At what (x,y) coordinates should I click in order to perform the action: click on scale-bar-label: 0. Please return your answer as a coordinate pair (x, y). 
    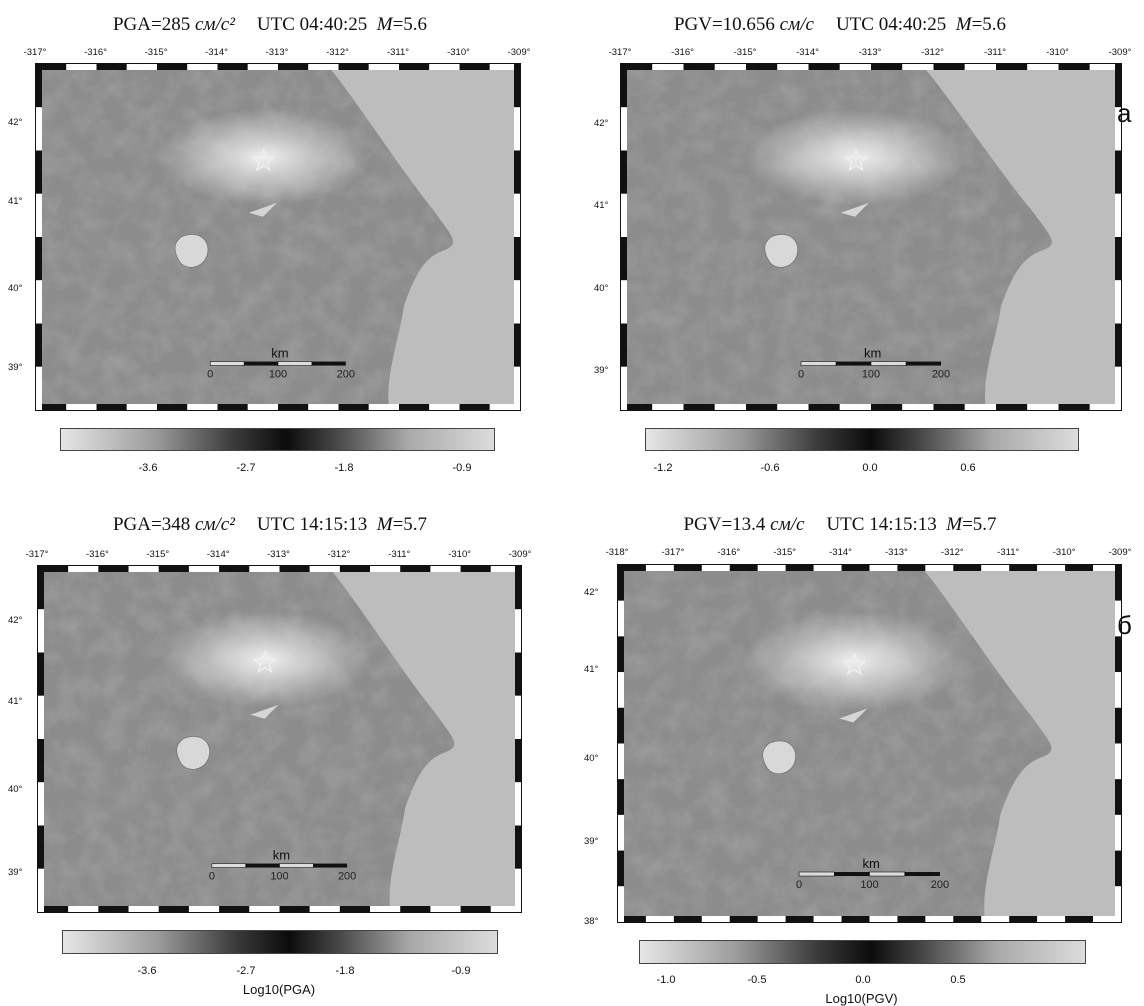
    Looking at the image, I should click on (210, 375).